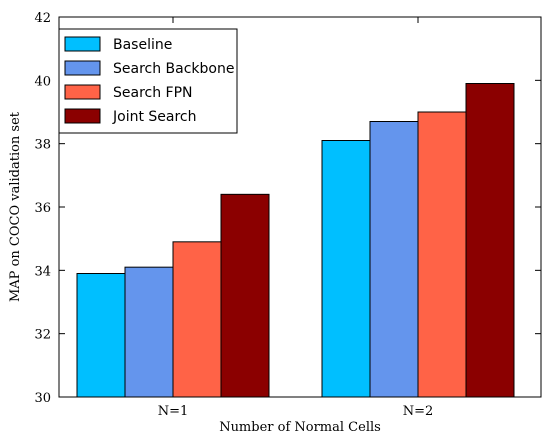 This screenshot has width=550, height=442. What do you see at coordinates (153, 93) in the screenshot?
I see `legend-label-search-fpn: Search FPN` at bounding box center [153, 93].